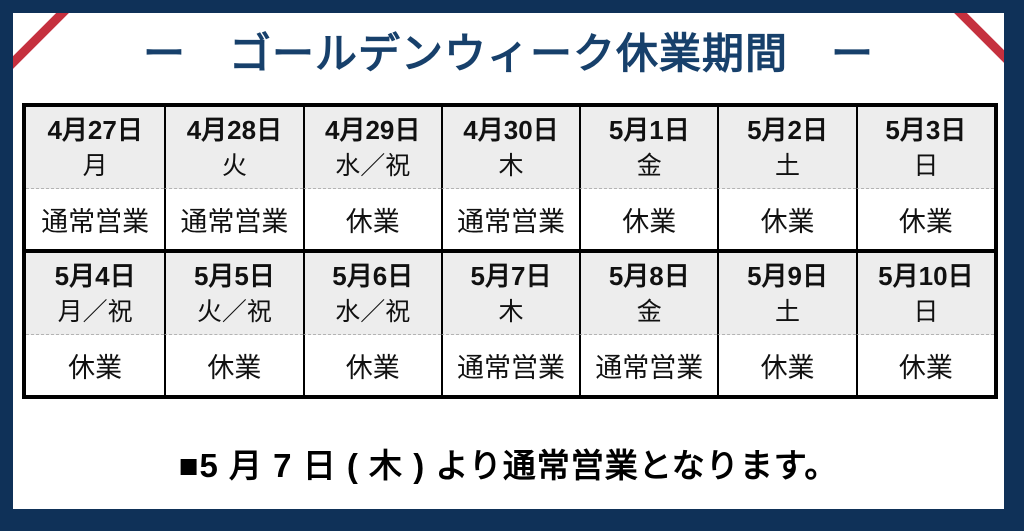 Image resolution: width=1024 pixels, height=531 pixels. I want to click on date-label: 5月3日, so click(926, 129).